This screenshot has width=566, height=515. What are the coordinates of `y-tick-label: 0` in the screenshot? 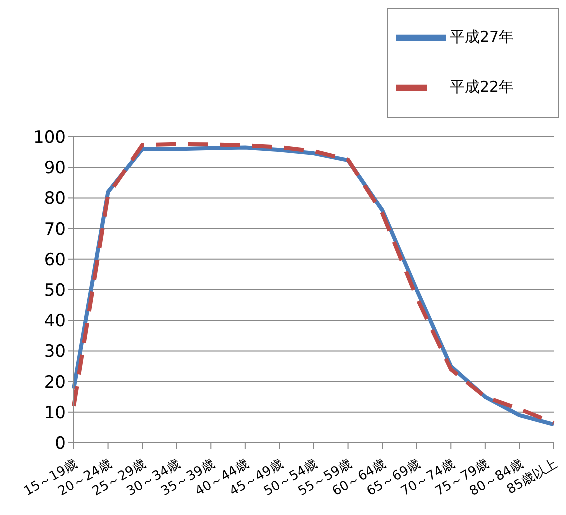 It's located at (60, 444).